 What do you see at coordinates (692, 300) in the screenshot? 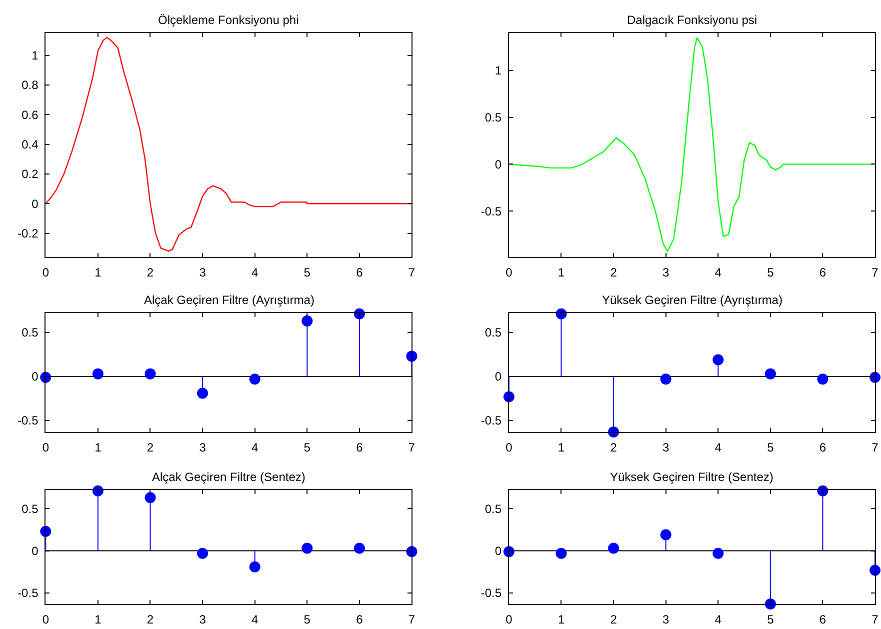
I see `chart-title: Yüksek Geçiren Filtre (Ayrıştırma)` at bounding box center [692, 300].